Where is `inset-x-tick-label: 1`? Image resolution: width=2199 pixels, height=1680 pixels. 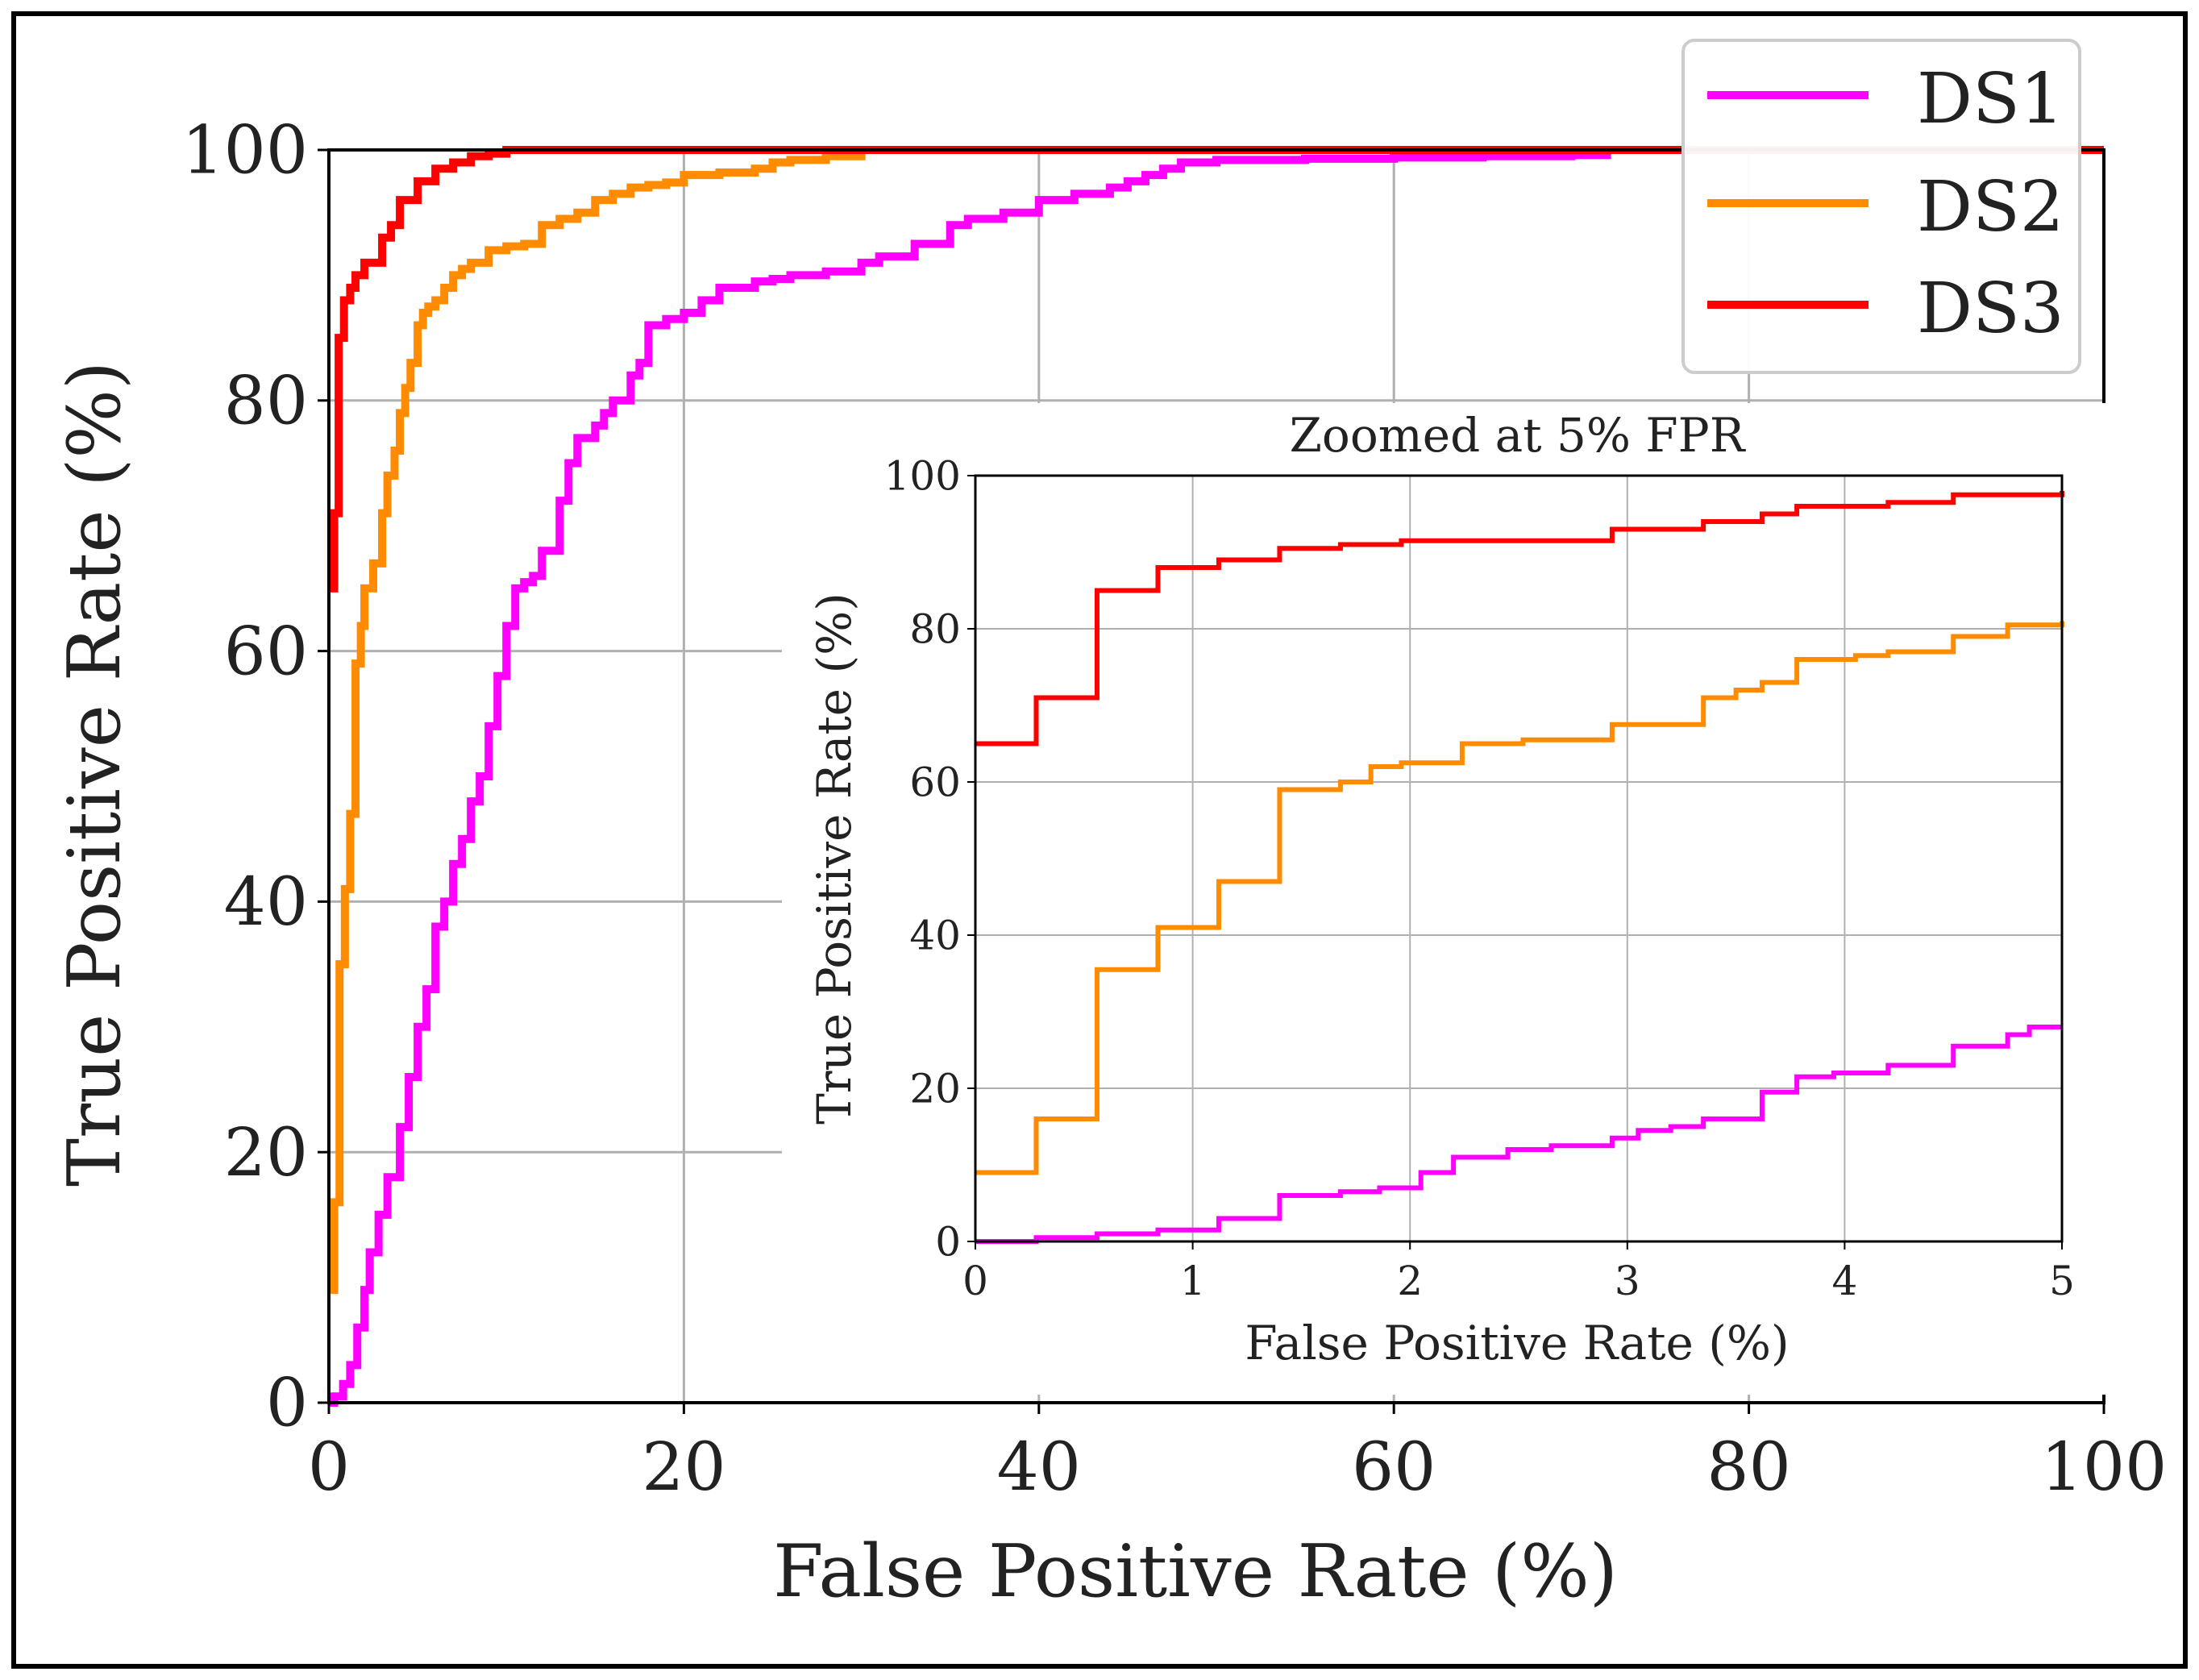 inset-x-tick-label: 1 is located at coordinates (1193, 1281).